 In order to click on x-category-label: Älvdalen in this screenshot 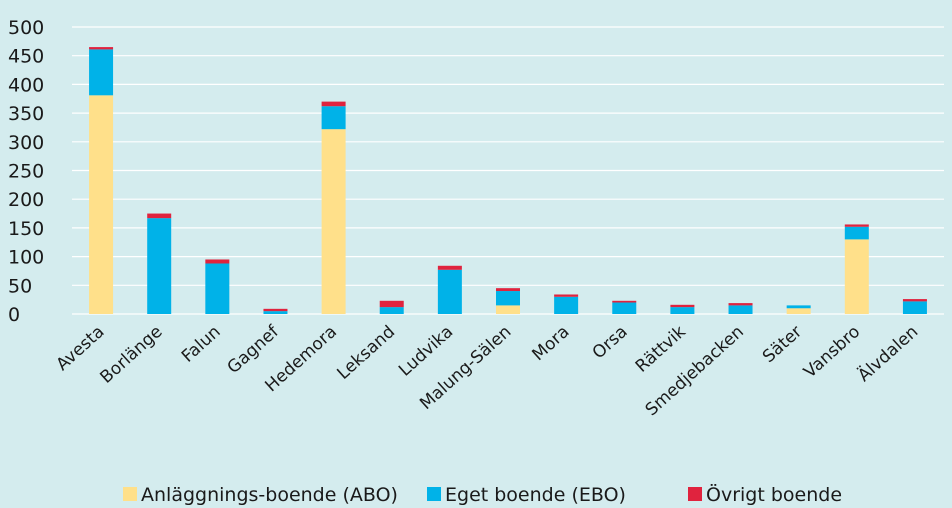, I will do `click(888, 353)`.